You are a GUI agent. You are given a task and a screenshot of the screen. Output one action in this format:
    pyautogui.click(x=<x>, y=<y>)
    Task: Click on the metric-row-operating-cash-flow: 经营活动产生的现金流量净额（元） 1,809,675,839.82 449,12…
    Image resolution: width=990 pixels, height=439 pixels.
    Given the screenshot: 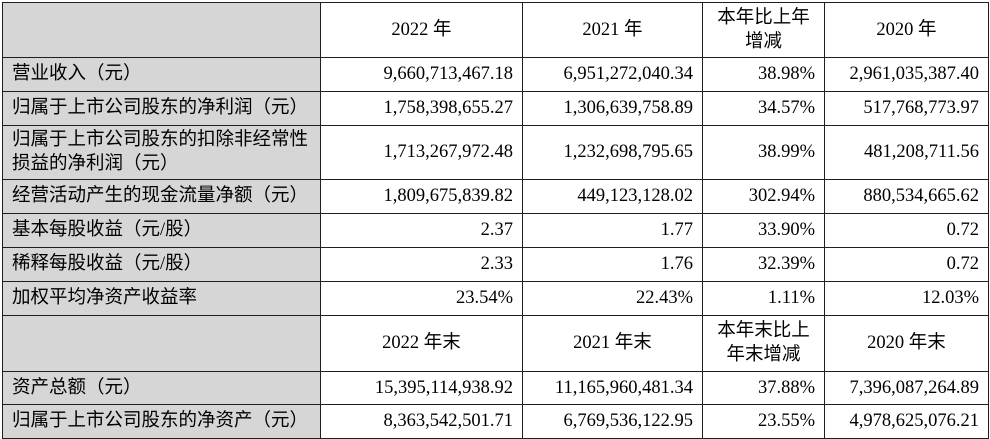 What is the action you would take?
    pyautogui.click(x=495, y=196)
    